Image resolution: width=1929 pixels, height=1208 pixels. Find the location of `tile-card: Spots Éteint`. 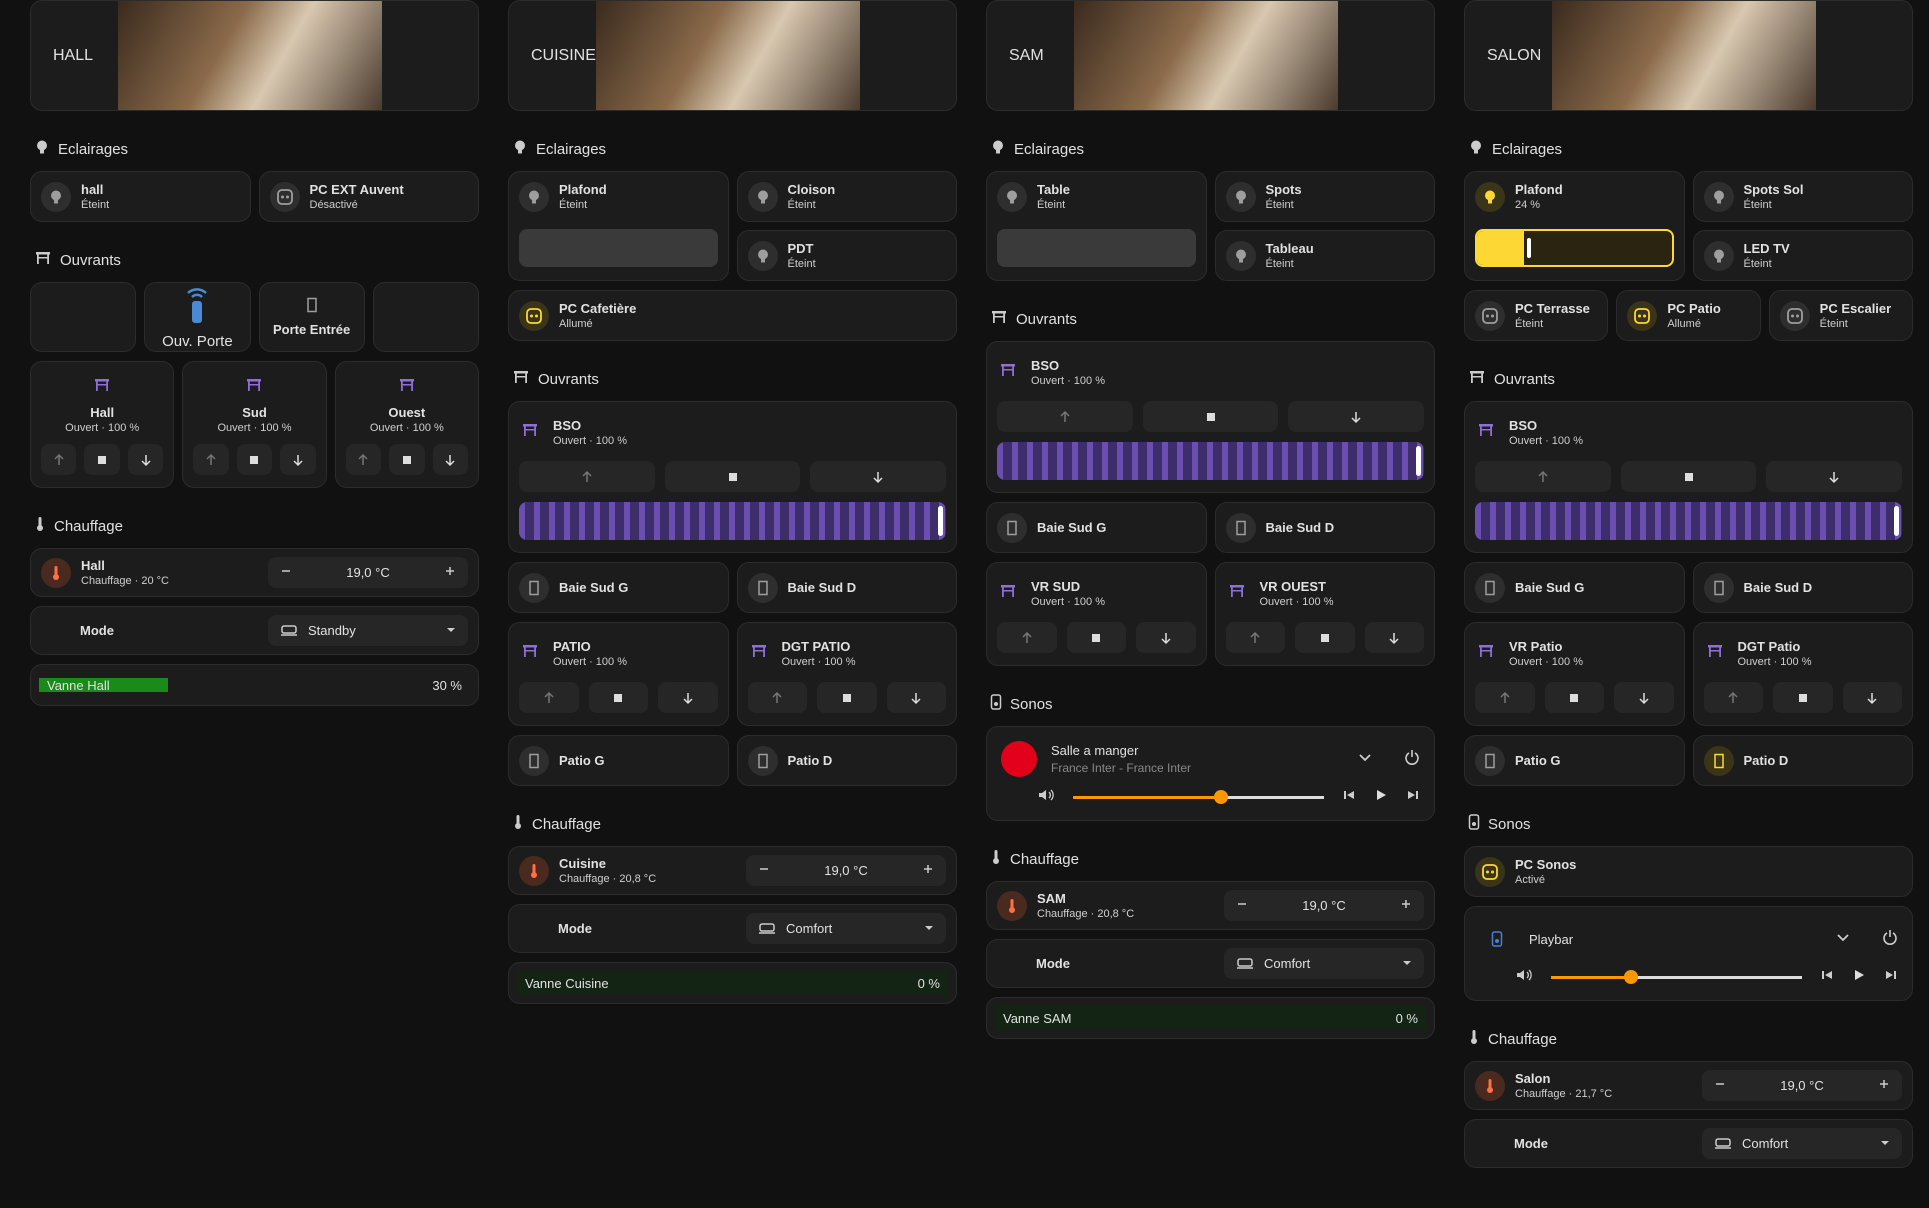

tile-card: Spots Éteint is located at coordinates (1324, 196).